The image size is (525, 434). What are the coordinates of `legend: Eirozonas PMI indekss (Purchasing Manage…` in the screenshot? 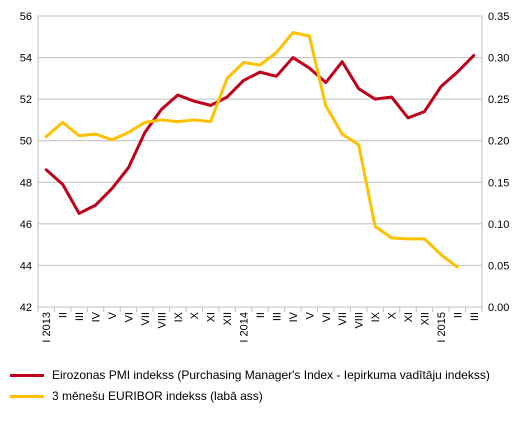 It's located at (260, 389).